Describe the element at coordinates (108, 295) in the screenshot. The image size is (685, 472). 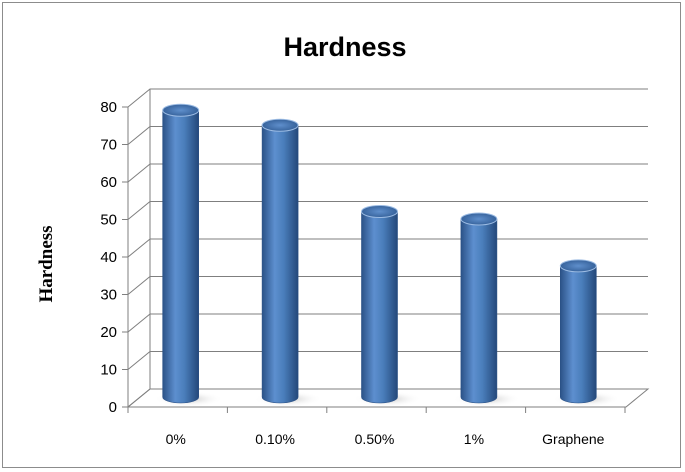
I see `y-tick-label: 30` at that location.